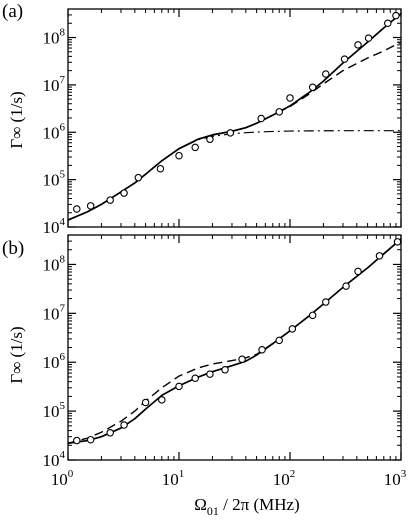  I want to click on panel-b-y-tick-label: 10⁸, so click(54, 263).